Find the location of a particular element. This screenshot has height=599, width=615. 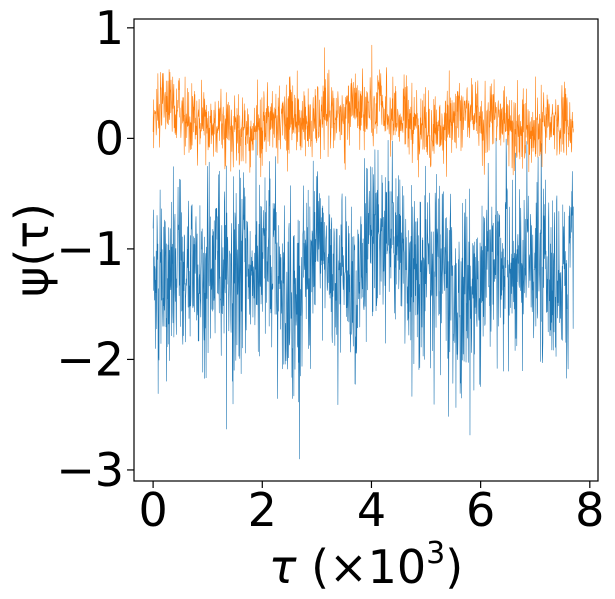

x-tick-label: 8 is located at coordinates (589, 510).